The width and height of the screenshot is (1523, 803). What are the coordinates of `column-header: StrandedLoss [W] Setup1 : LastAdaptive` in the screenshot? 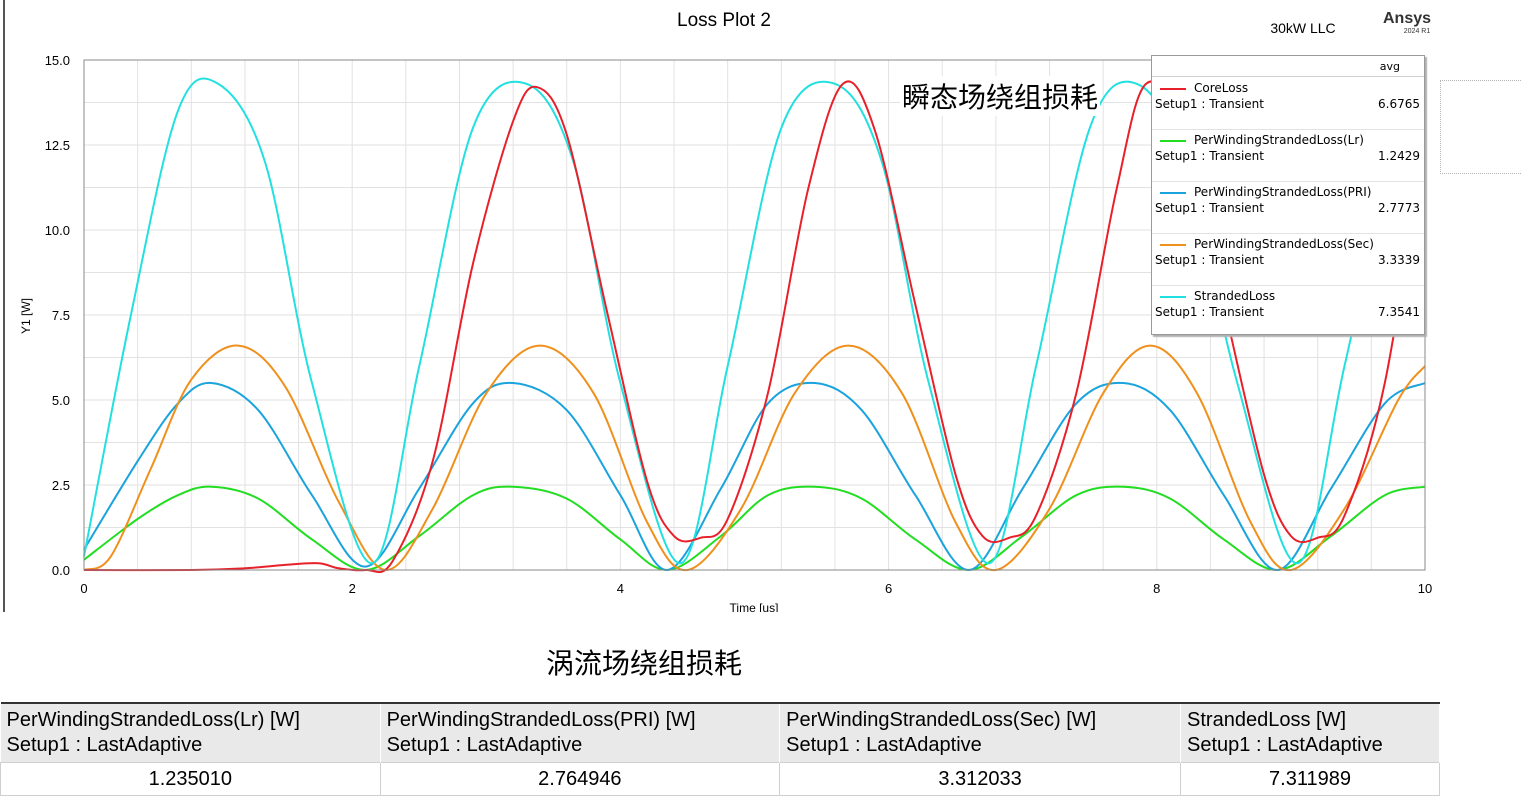 It's located at (1310, 732).